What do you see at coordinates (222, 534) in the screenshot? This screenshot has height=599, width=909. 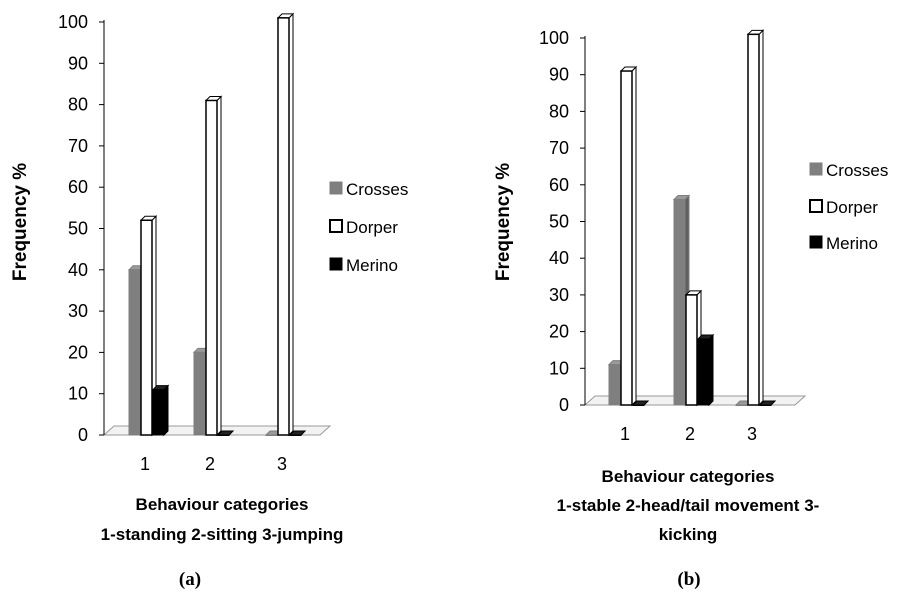 I see `x-axis-label-line: 1-standing 2-sitting 3-jumping` at bounding box center [222, 534].